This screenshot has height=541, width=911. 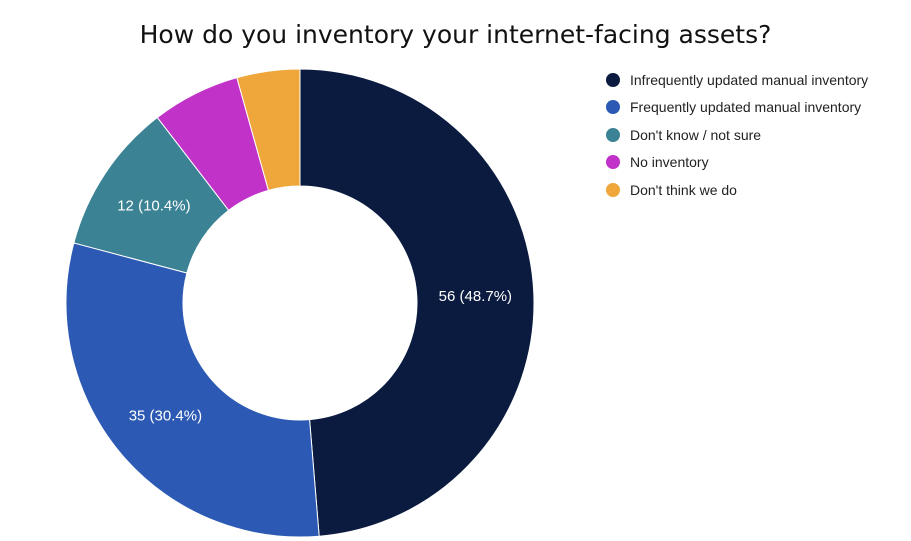 What do you see at coordinates (746, 107) in the screenshot?
I see `legend-label: Frequently updated manual inventory` at bounding box center [746, 107].